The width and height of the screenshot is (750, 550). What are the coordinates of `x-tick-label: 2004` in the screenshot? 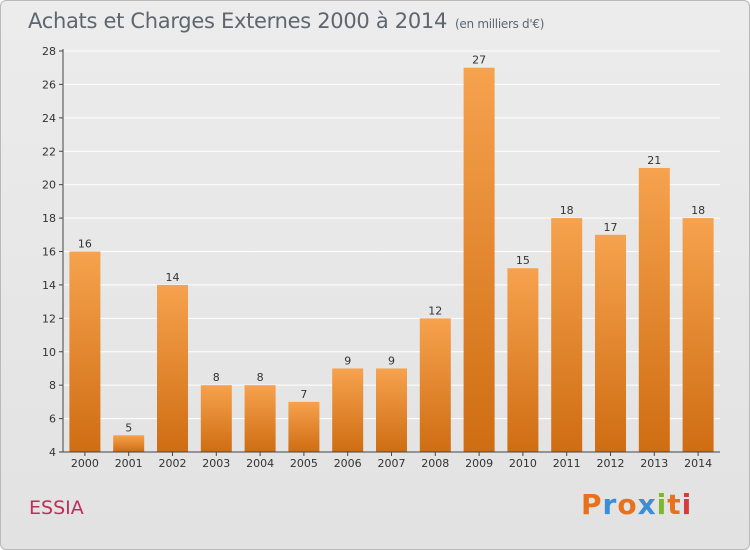 It's located at (260, 463).